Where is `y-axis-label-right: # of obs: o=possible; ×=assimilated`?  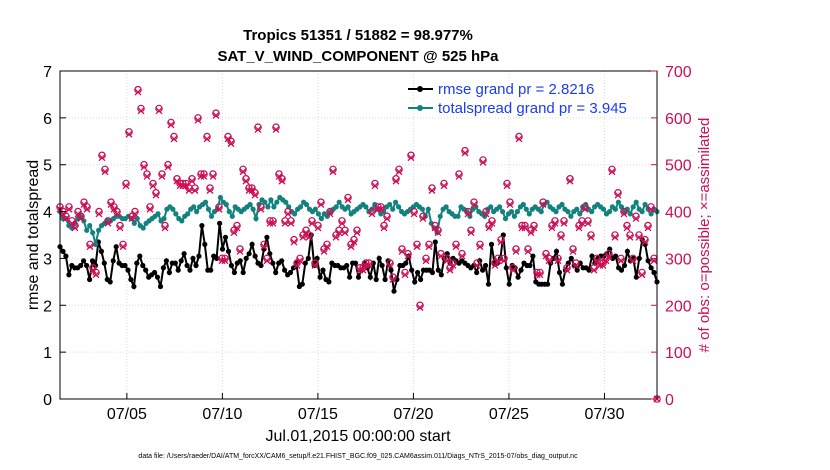 y-axis-label-right: # of obs: o=possible; ×=assimilated is located at coordinates (704, 235).